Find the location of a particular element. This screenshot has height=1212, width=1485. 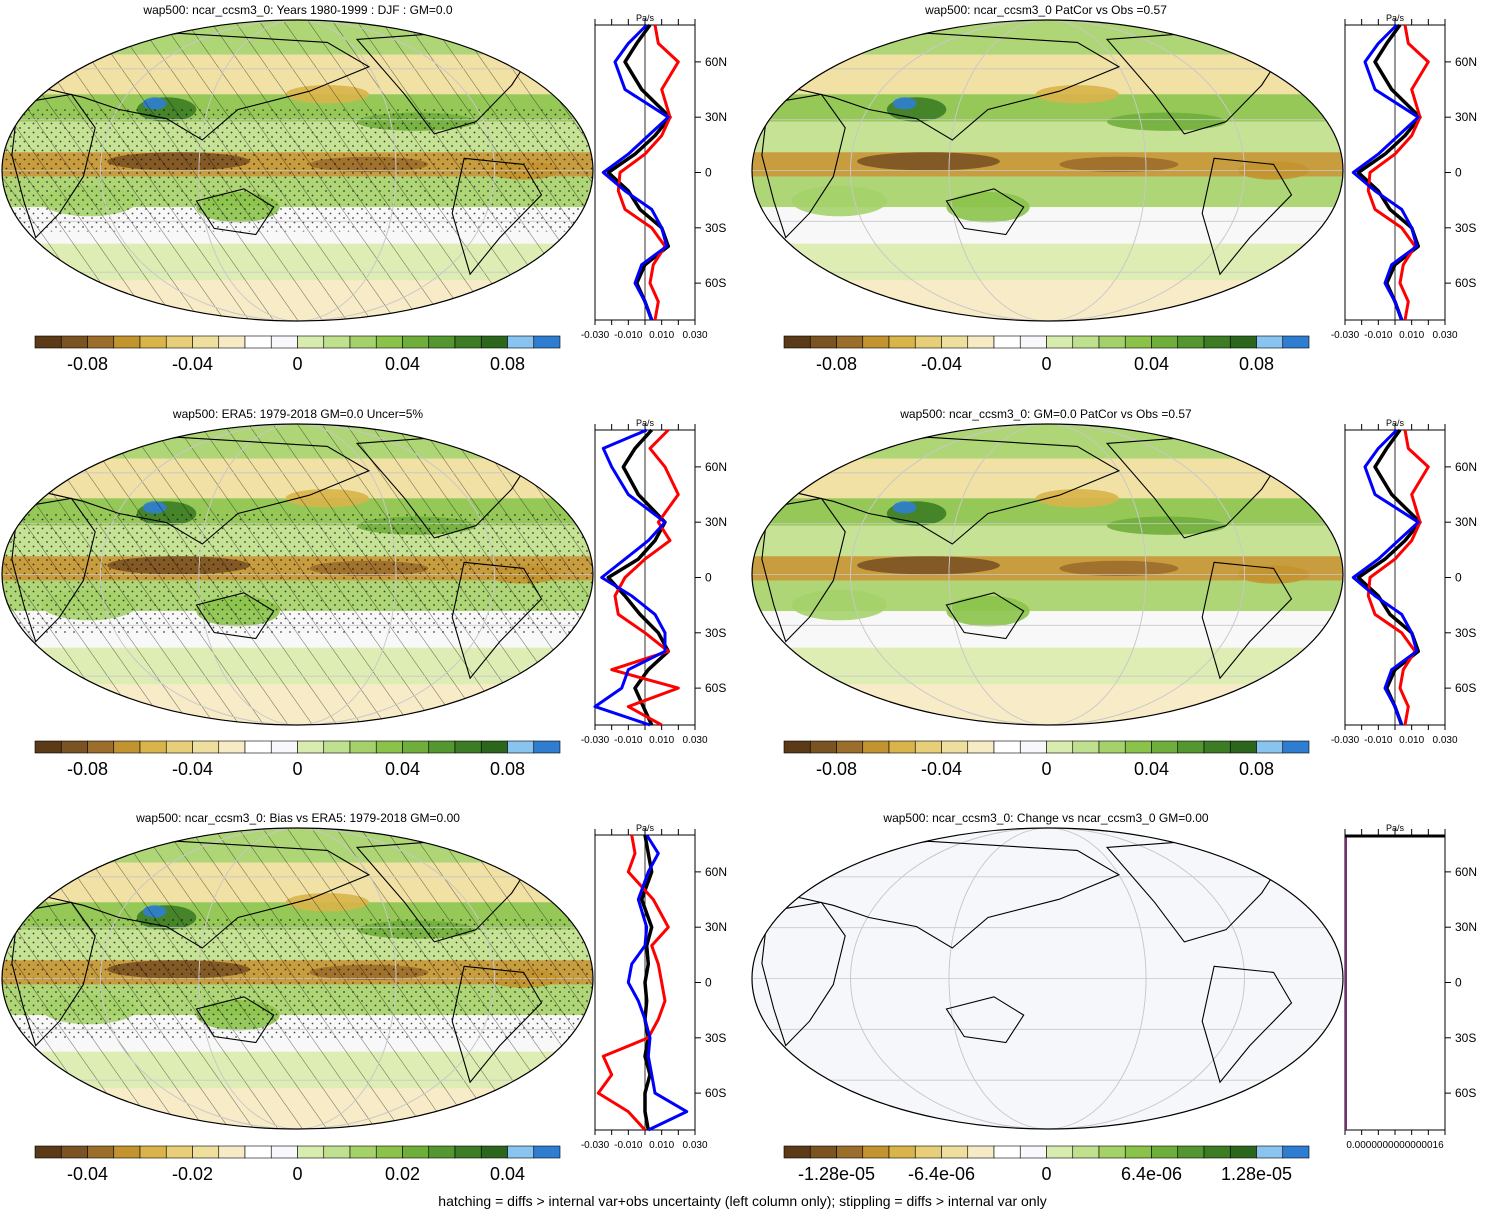

colorbar-tick-label: 6.4e-06 is located at coordinates (1151, 1174).